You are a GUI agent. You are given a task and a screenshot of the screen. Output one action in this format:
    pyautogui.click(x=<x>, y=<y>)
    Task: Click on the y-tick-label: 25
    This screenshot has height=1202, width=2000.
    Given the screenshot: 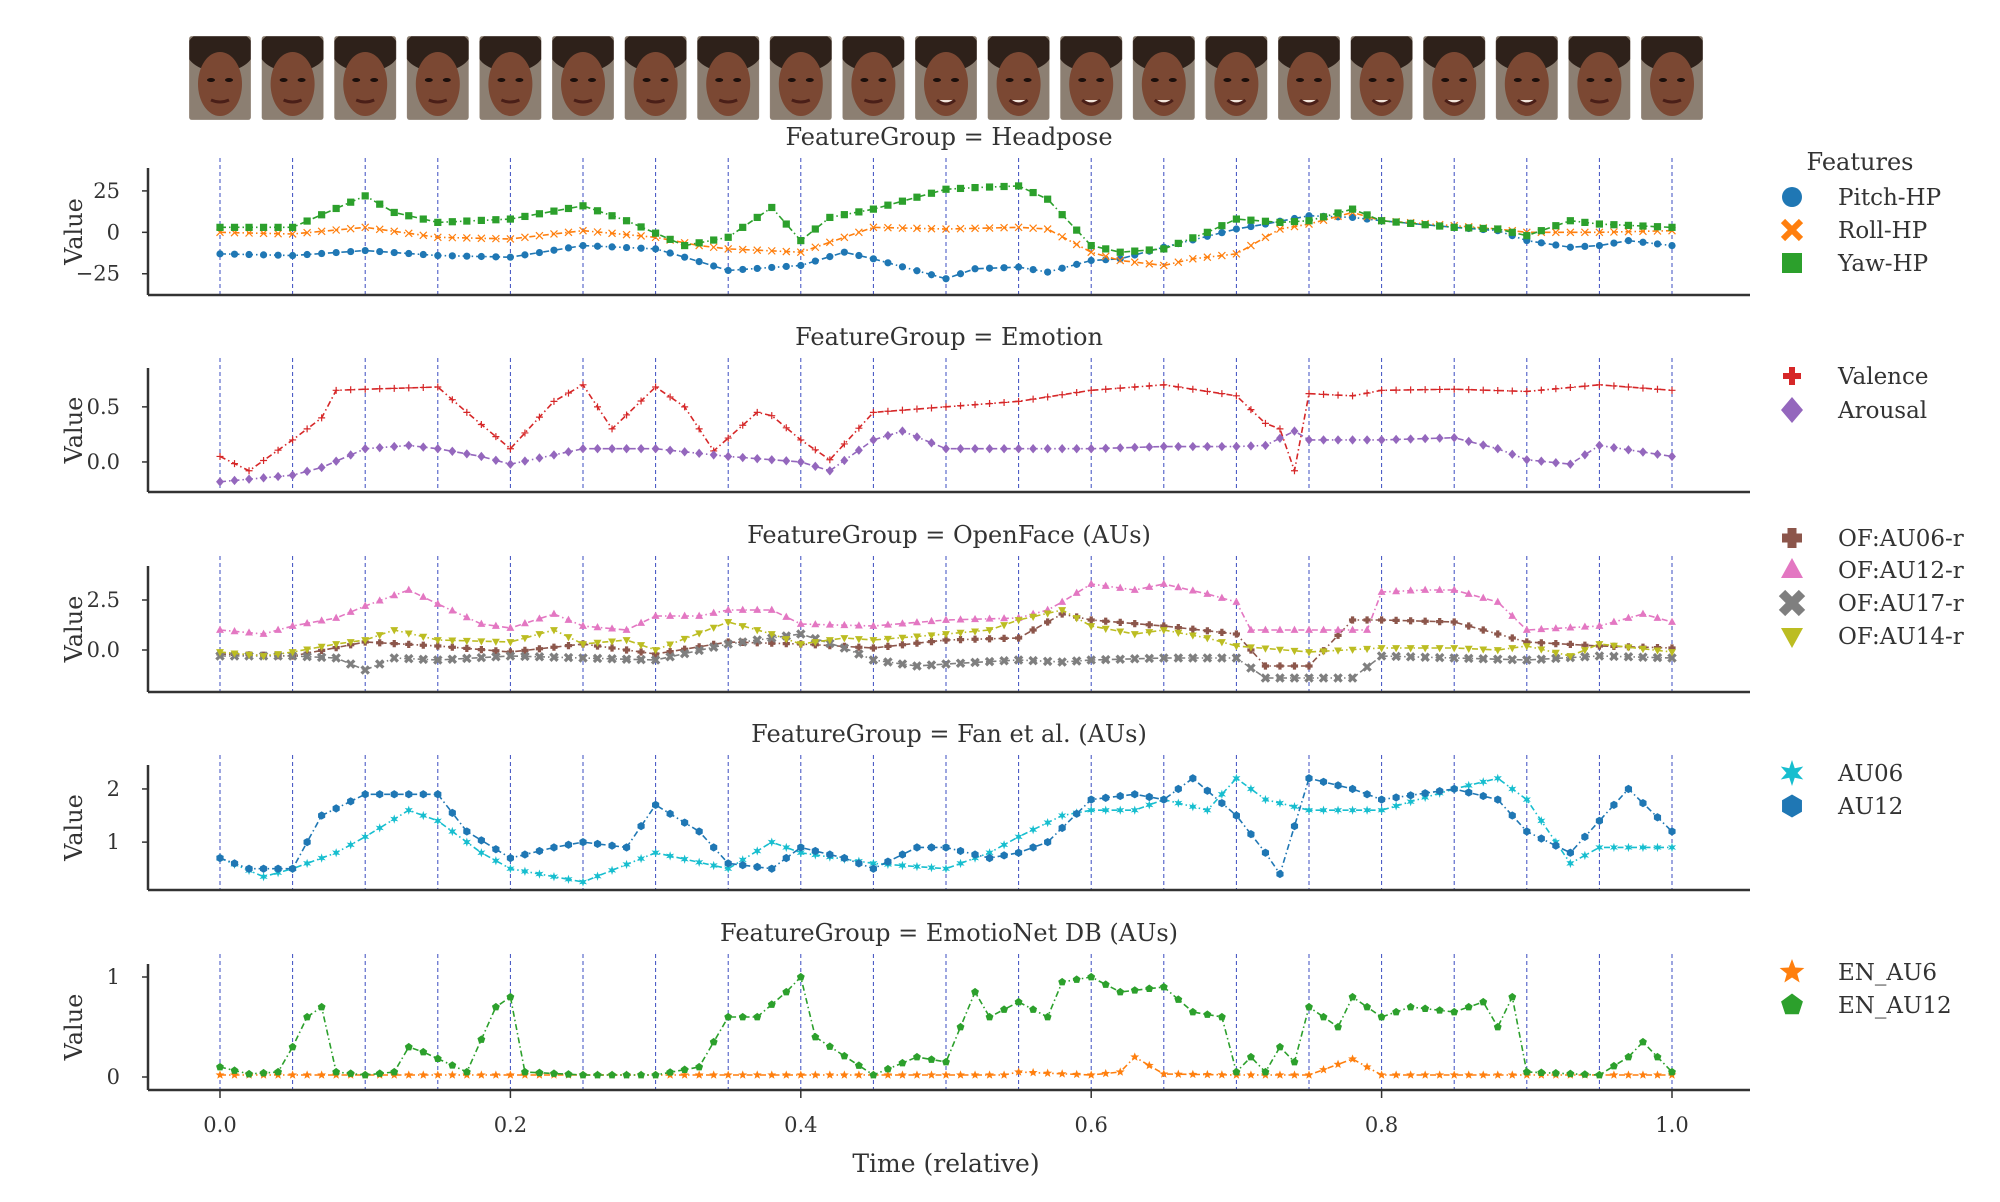 What is the action you would take?
    pyautogui.click(x=106, y=191)
    